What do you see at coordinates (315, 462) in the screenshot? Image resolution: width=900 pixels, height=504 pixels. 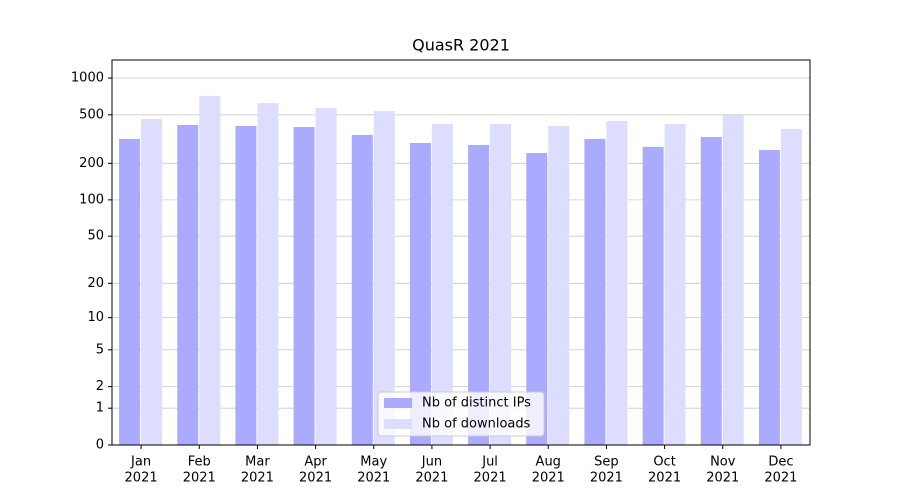 I see `x-tick-label: Apr` at bounding box center [315, 462].